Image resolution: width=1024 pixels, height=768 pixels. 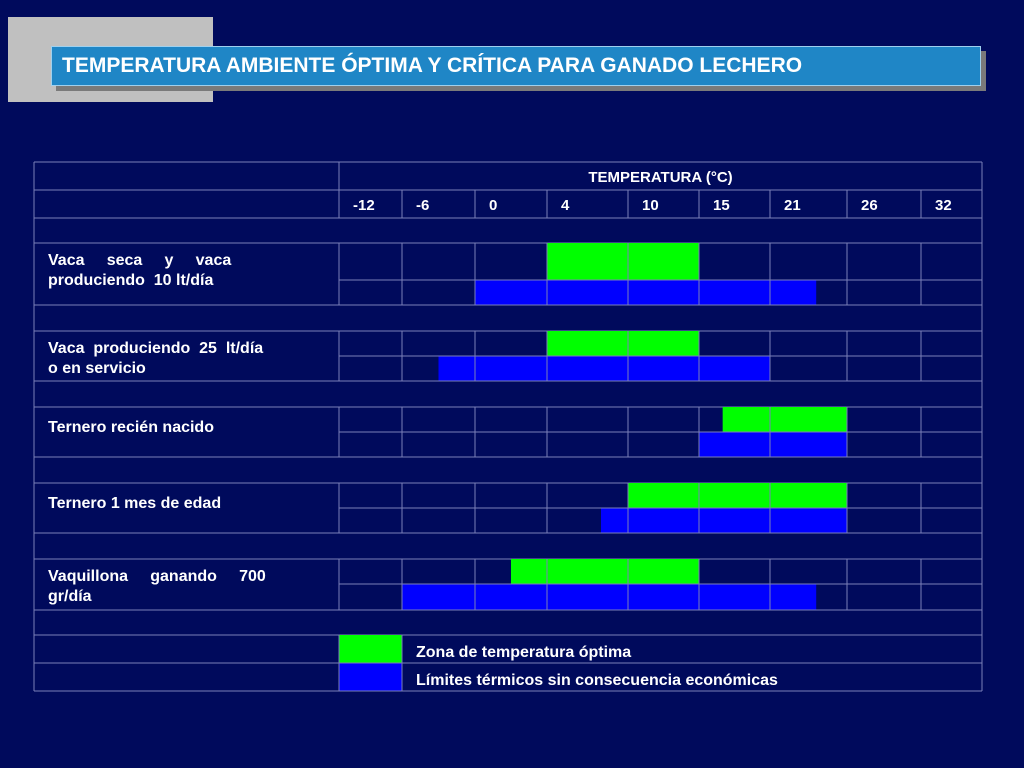 I want to click on row-label: Vaca produciendo 25 lt/día, so click(x=155, y=348).